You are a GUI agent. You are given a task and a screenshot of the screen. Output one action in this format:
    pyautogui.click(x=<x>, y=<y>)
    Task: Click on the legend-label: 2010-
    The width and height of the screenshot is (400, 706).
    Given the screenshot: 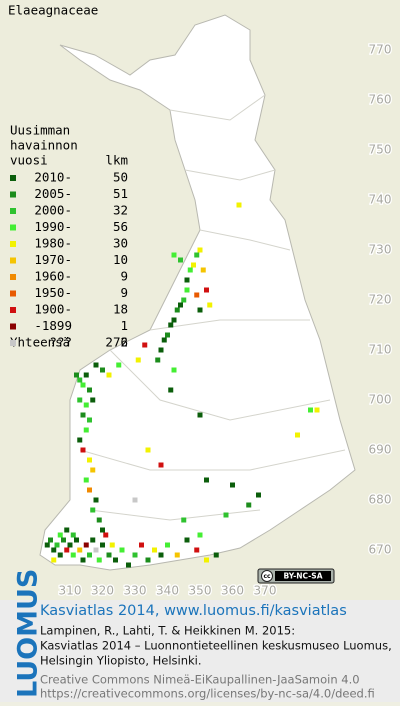 What is the action you would take?
    pyautogui.click(x=53, y=177)
    